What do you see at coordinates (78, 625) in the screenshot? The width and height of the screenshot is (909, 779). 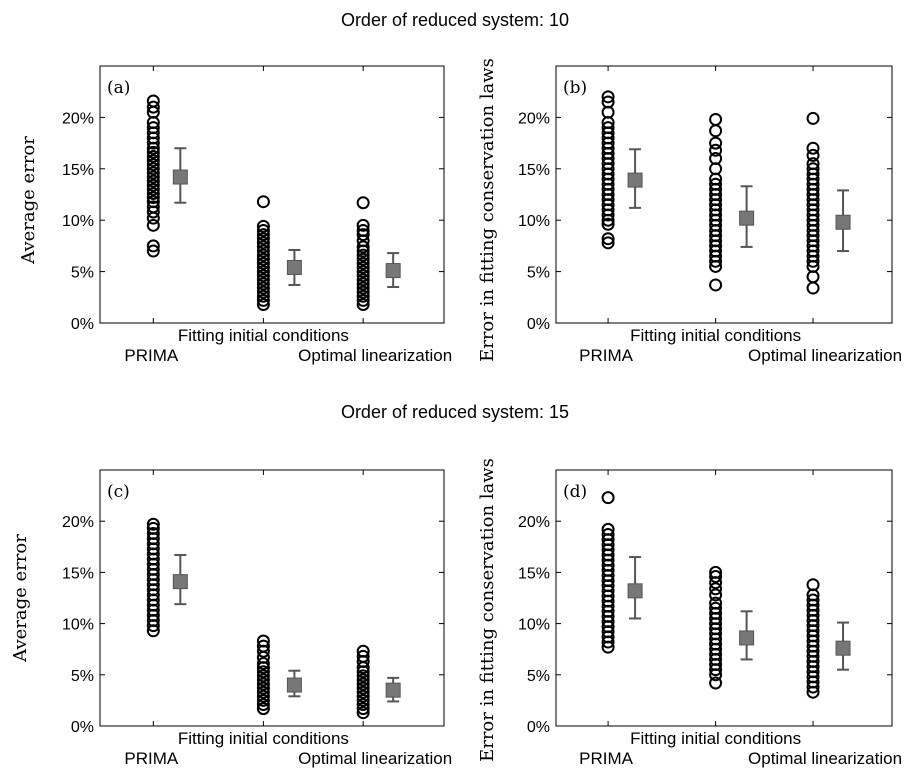 I see `y-tick-label: 10%` at bounding box center [78, 625].